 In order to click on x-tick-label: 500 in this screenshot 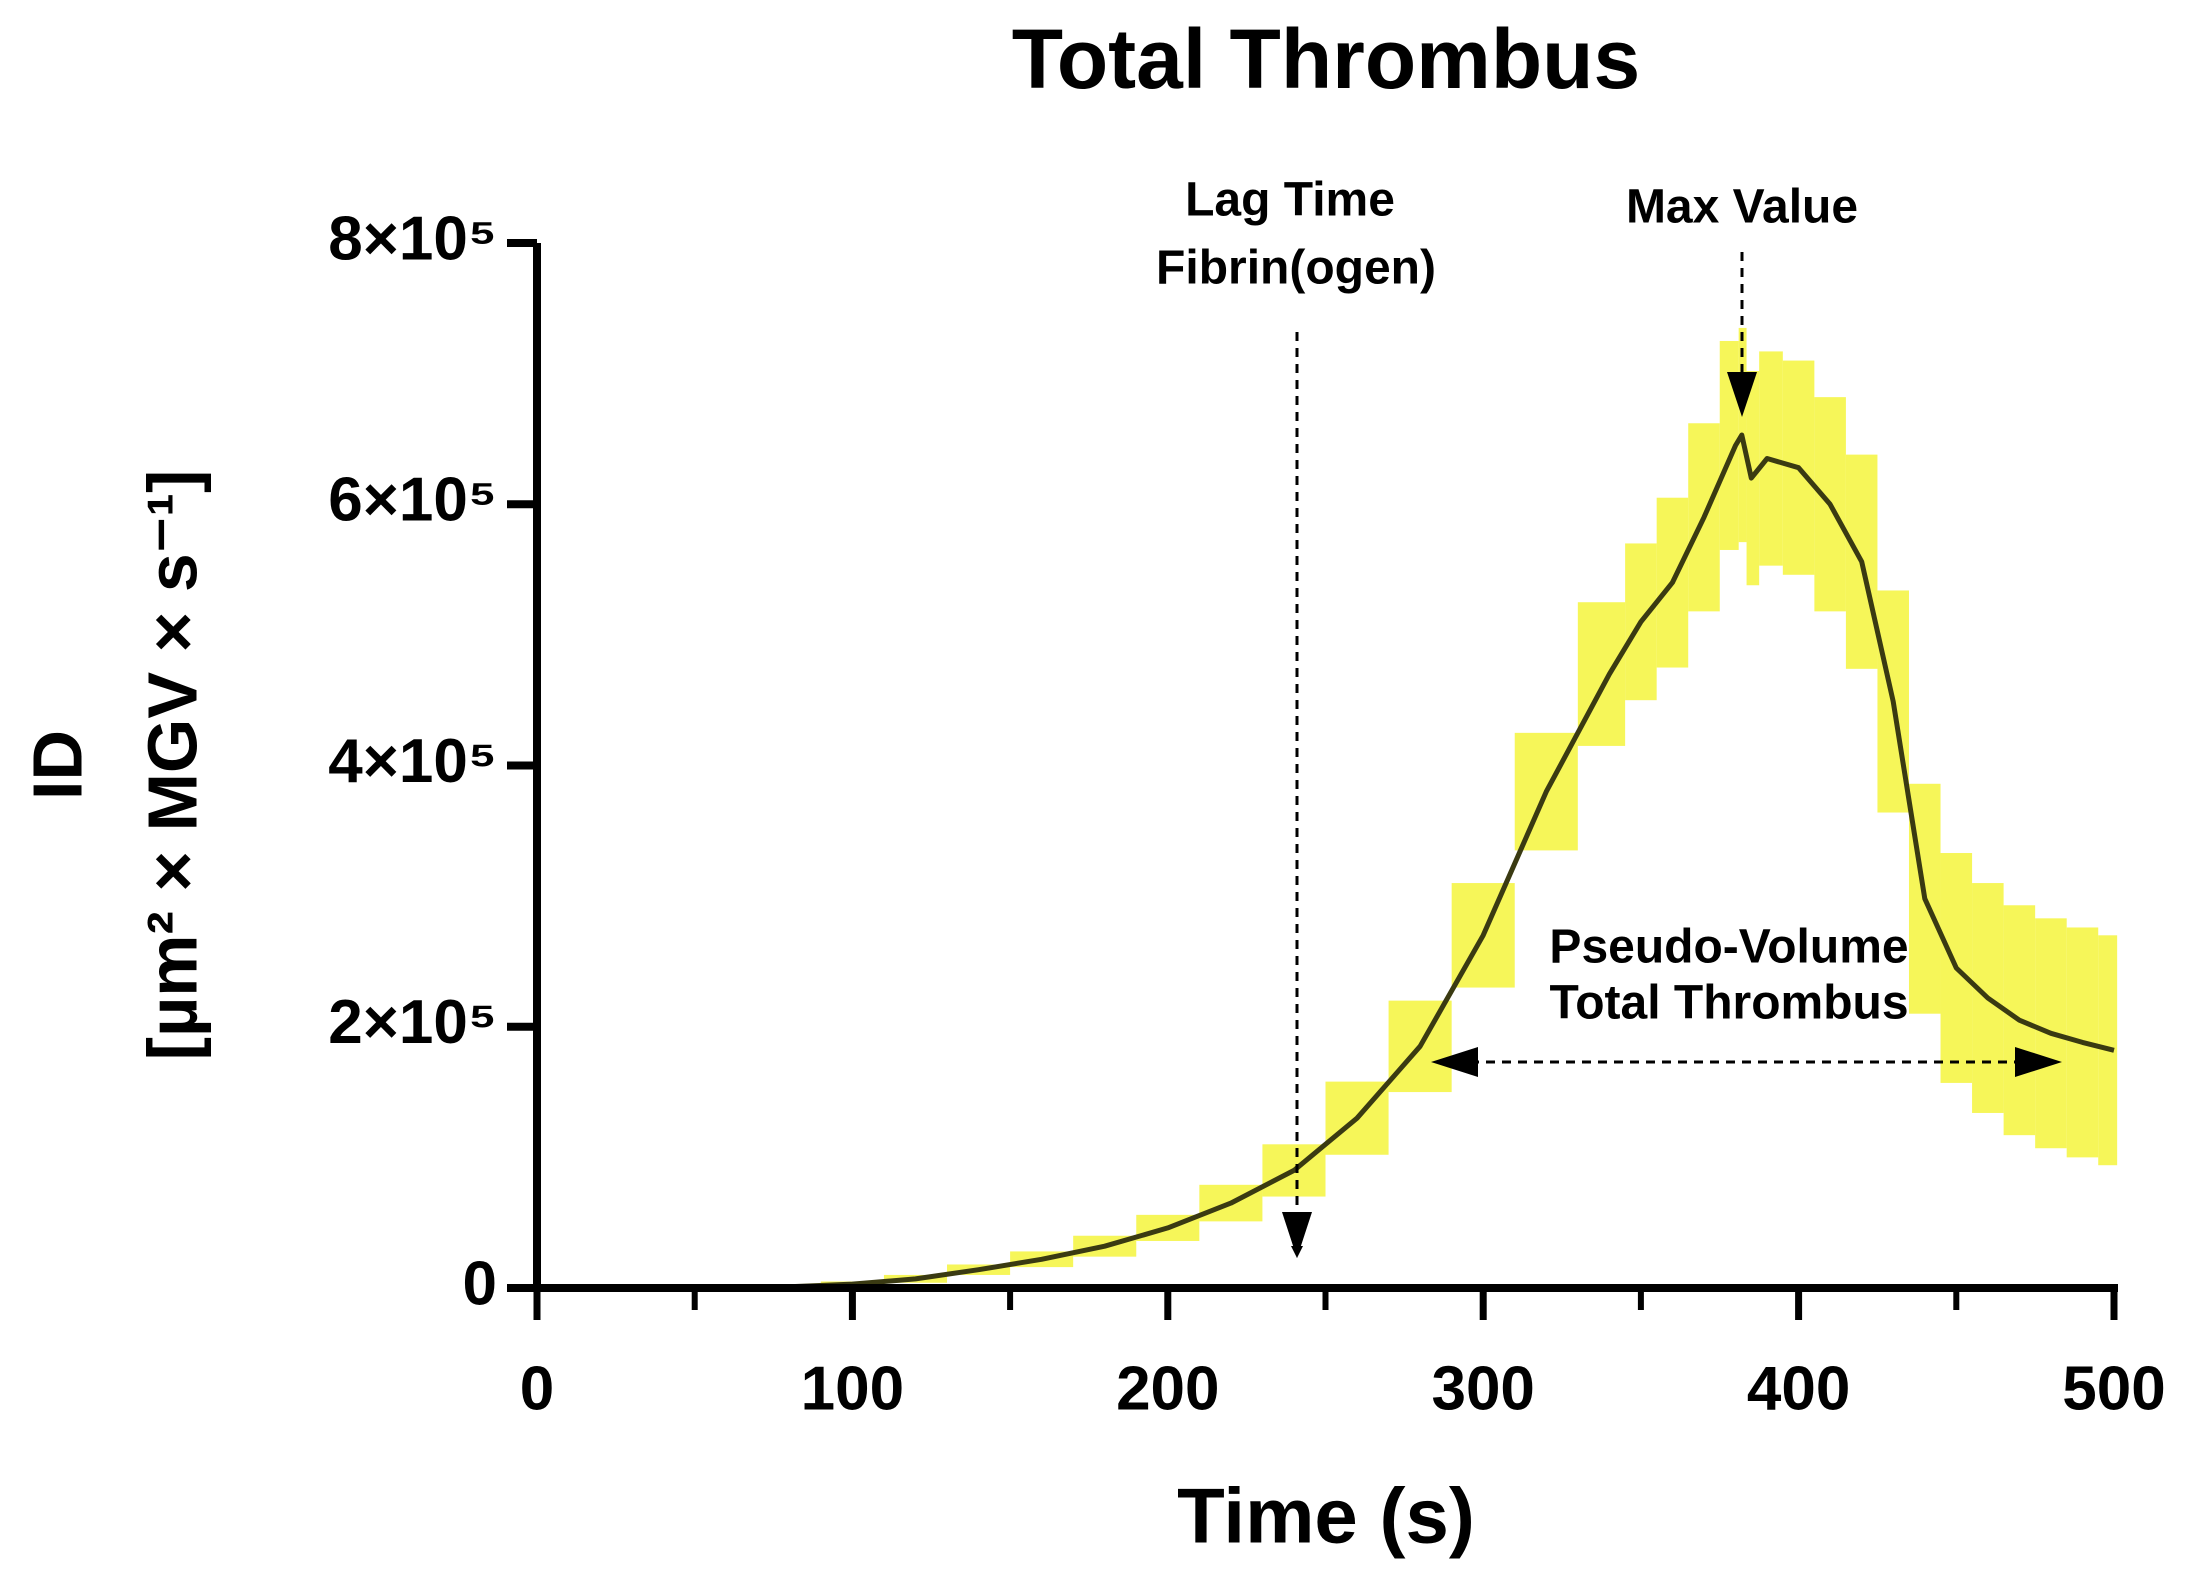, I will do `click(2113, 1388)`.